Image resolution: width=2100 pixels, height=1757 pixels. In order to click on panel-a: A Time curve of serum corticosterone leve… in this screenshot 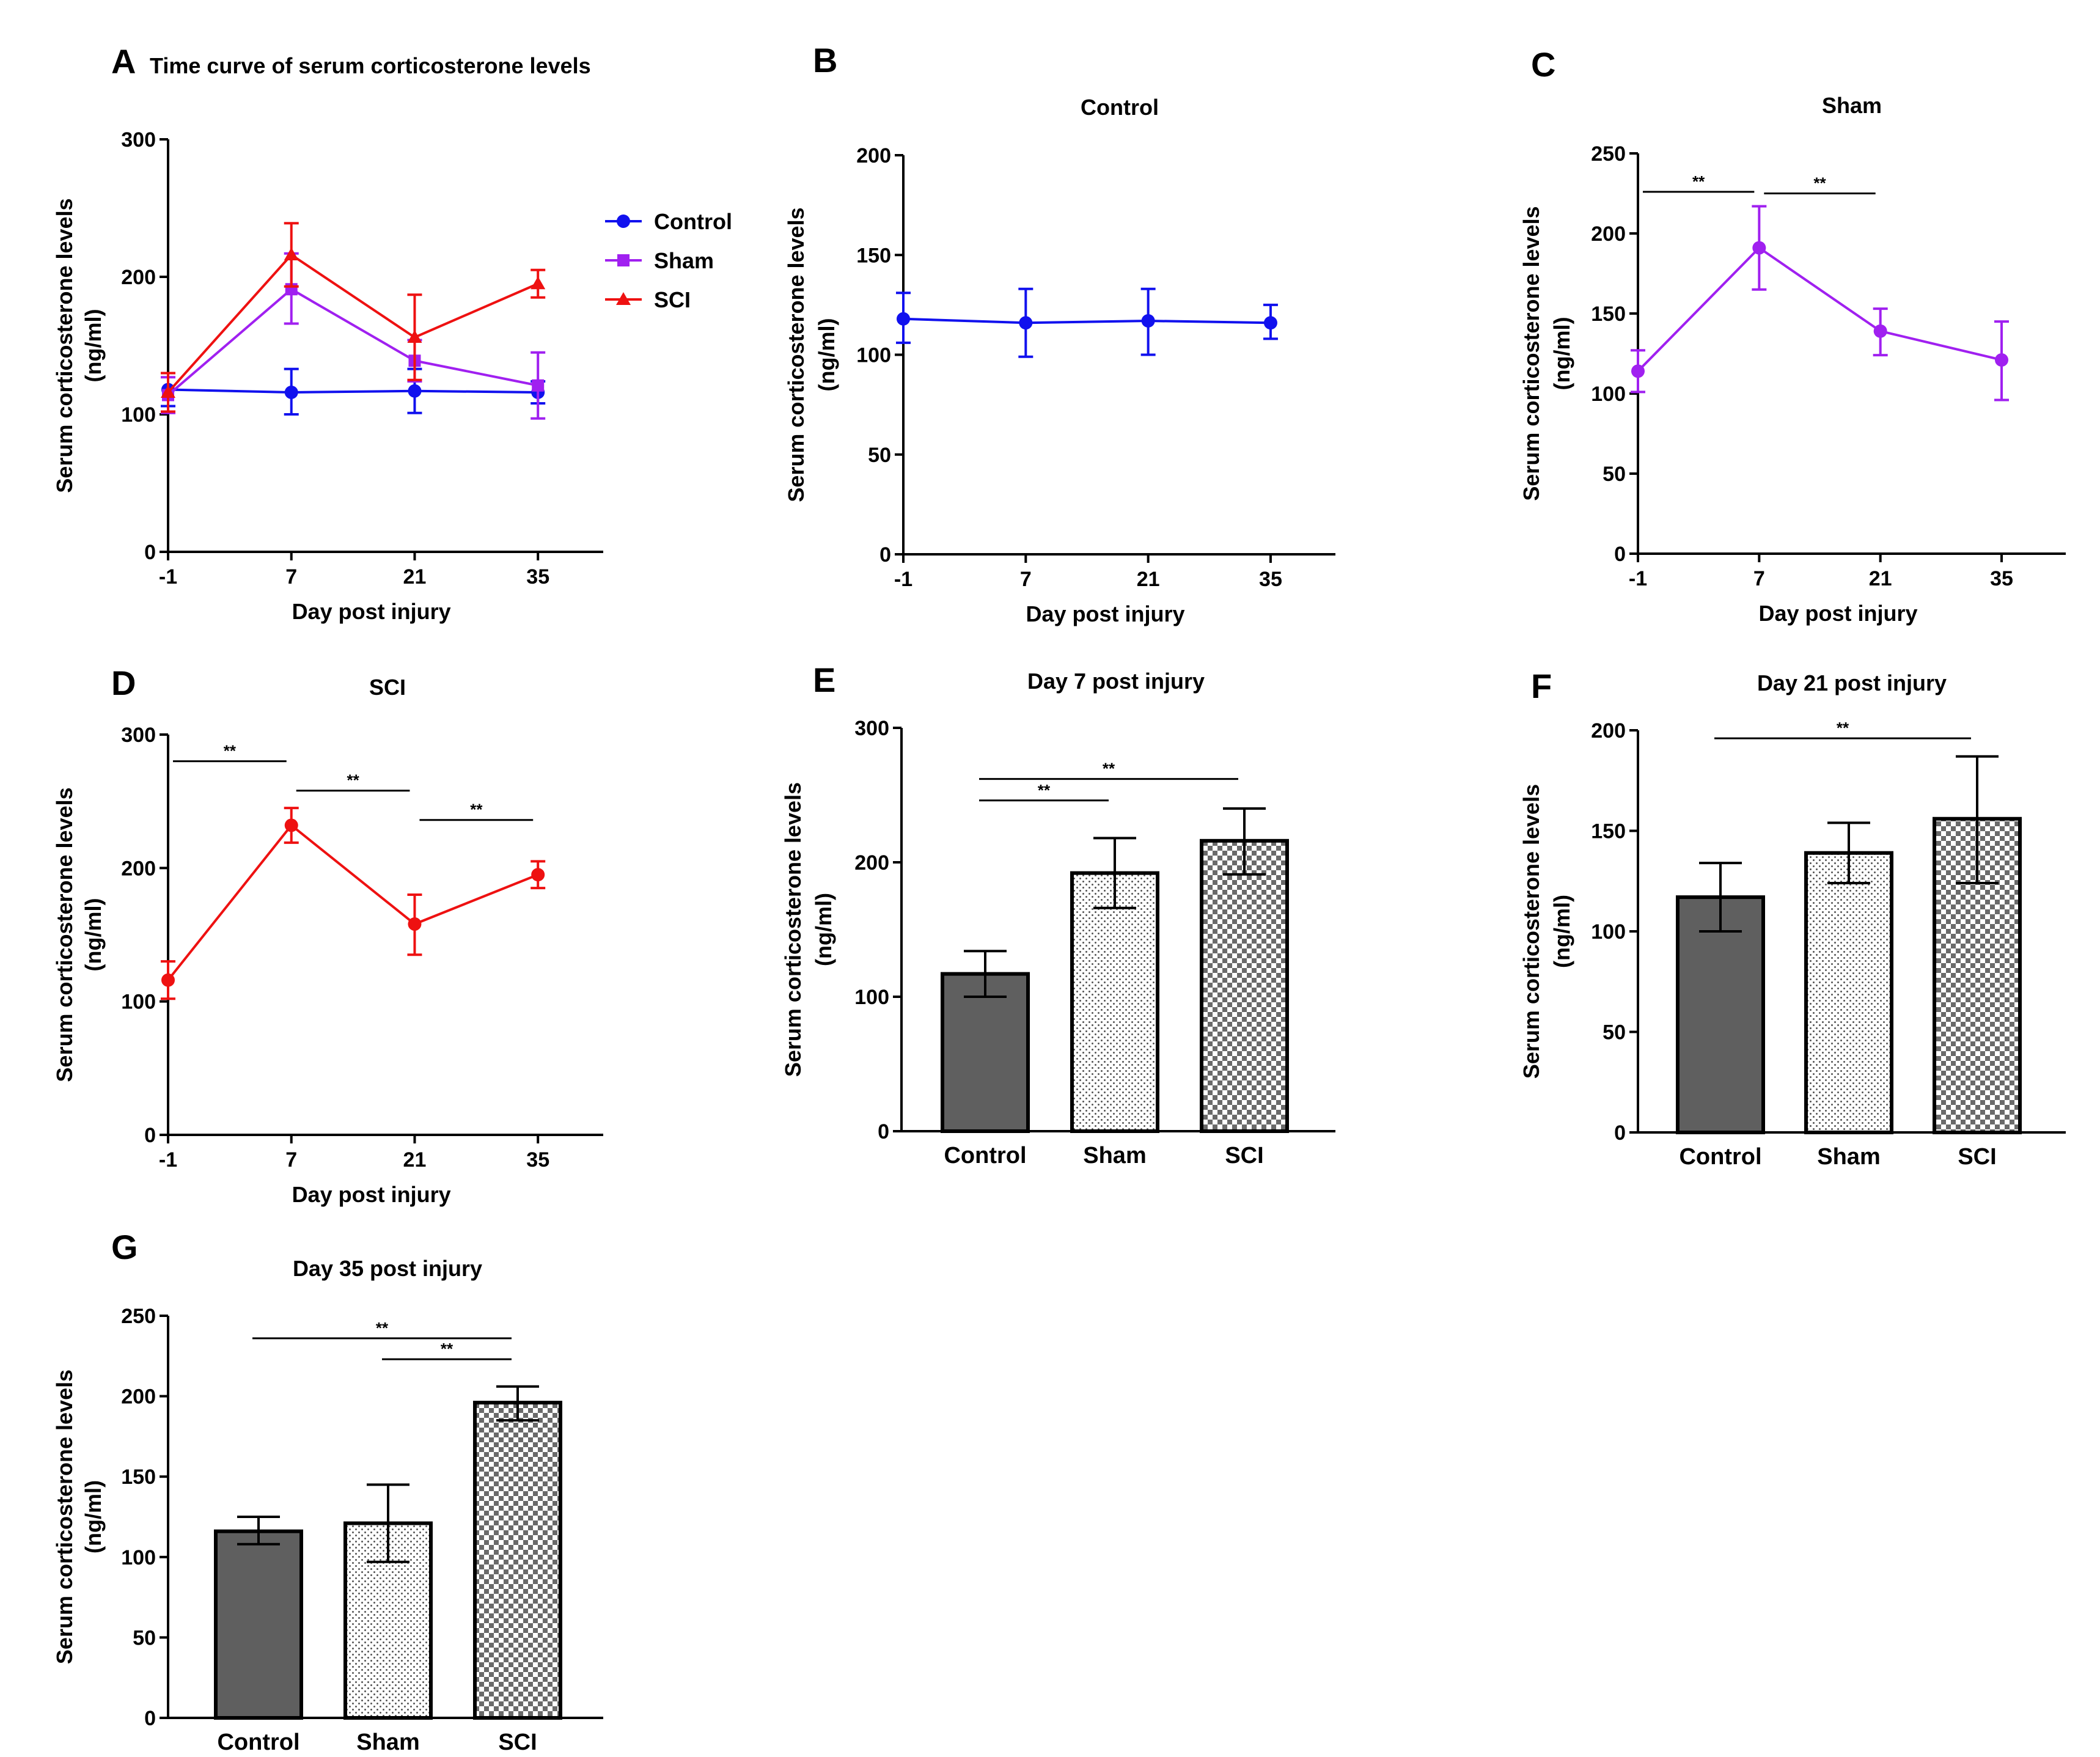, I will do `click(392, 333)`.